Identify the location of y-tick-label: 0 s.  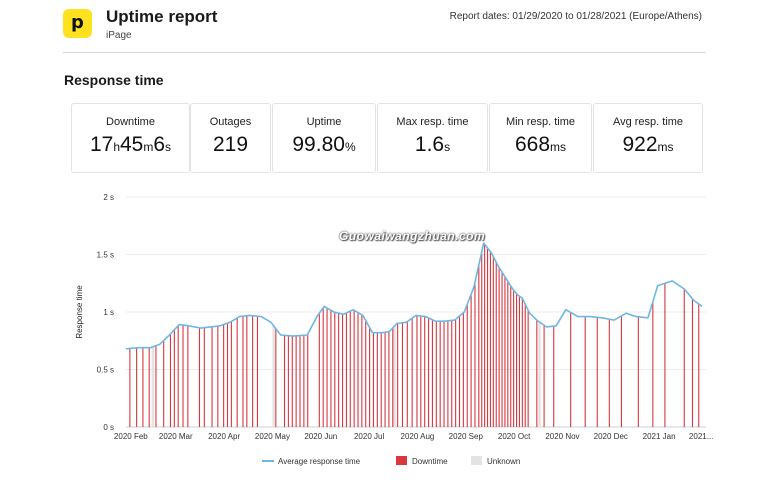
(108, 427).